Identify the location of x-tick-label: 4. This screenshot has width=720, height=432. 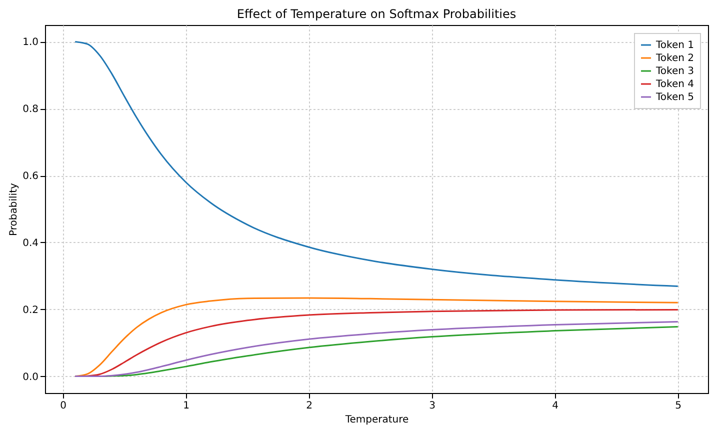
(555, 406).